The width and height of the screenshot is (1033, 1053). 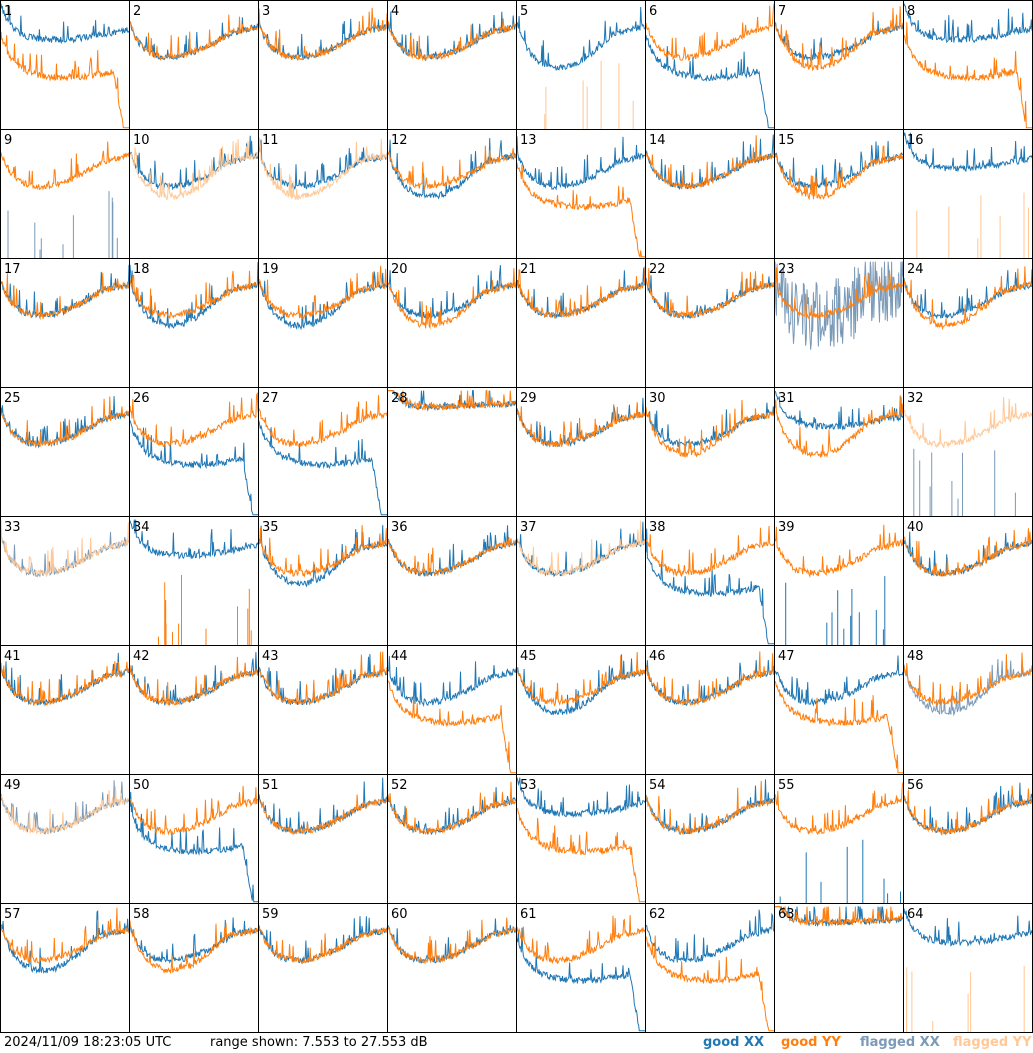 I want to click on panel-33-yy-trace, so click(x=65, y=548).